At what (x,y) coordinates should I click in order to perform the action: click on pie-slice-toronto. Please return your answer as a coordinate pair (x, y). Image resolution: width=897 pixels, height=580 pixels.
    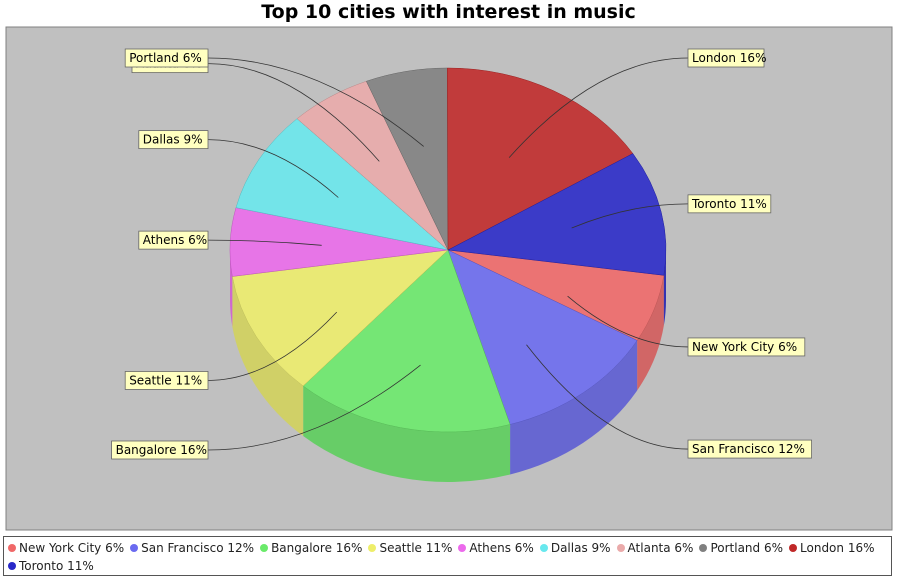
    Looking at the image, I should click on (557, 214).